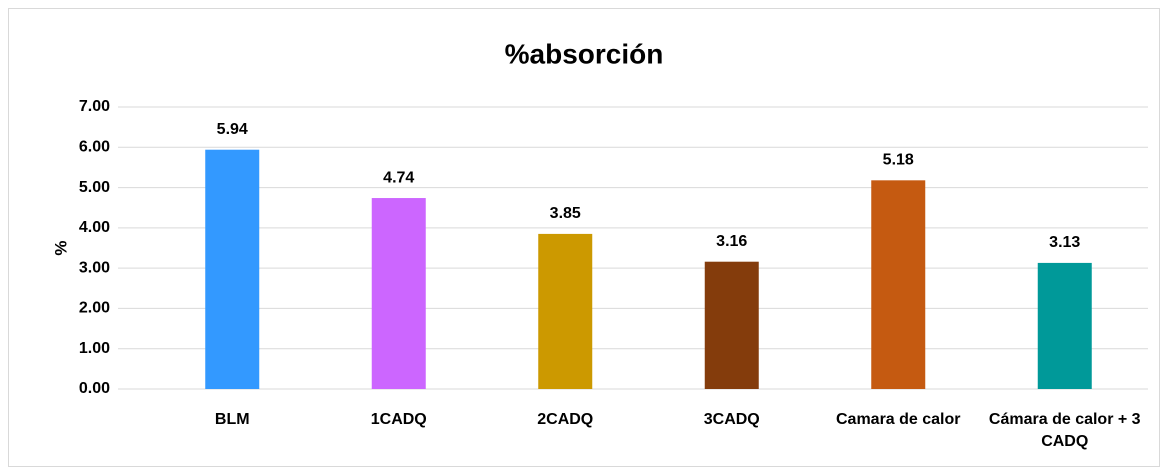 The height and width of the screenshot is (475, 1169). I want to click on x-tick-label: Cámara de calor + 3 CADQ, so click(1064, 430).